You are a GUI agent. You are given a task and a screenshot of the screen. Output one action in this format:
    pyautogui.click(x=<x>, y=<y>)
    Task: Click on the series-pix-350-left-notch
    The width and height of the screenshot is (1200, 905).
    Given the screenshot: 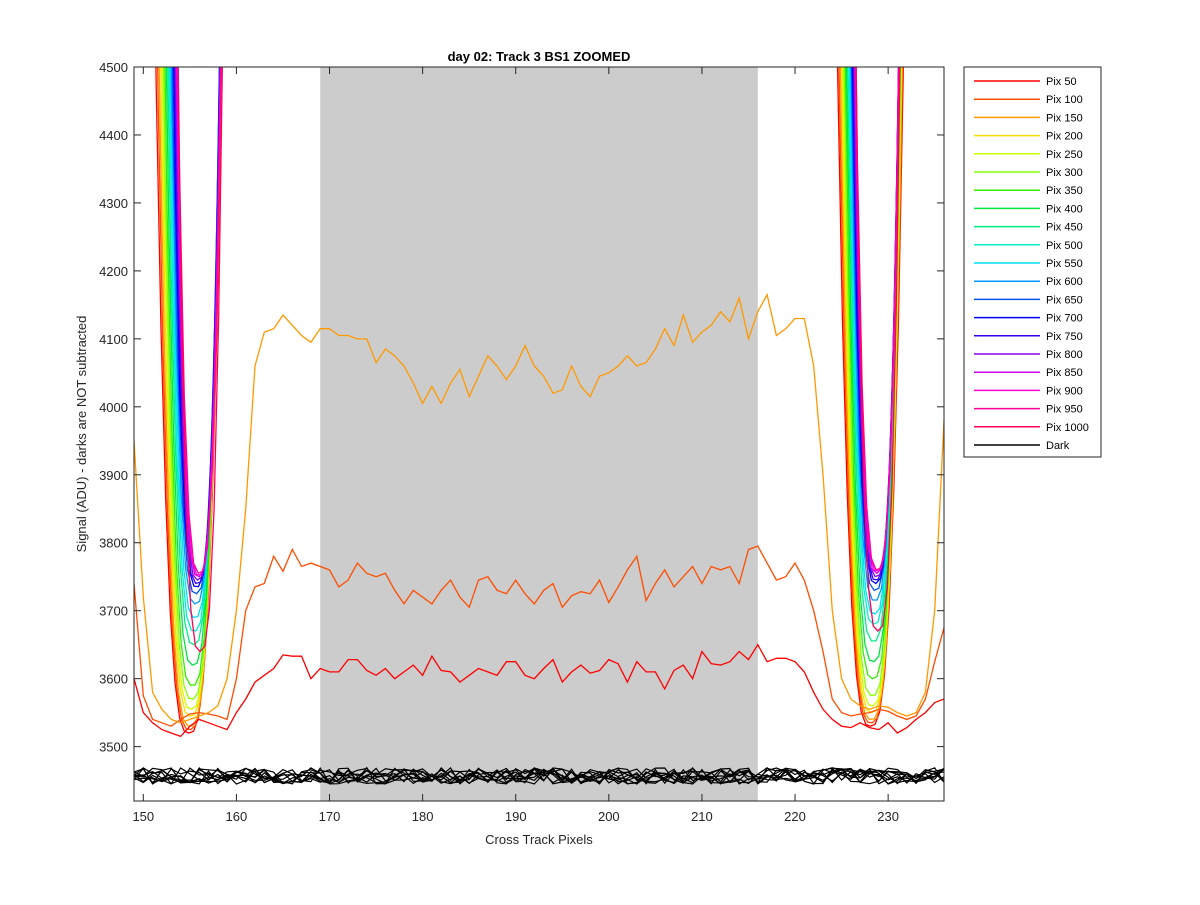 What is the action you would take?
    pyautogui.click(x=192, y=376)
    